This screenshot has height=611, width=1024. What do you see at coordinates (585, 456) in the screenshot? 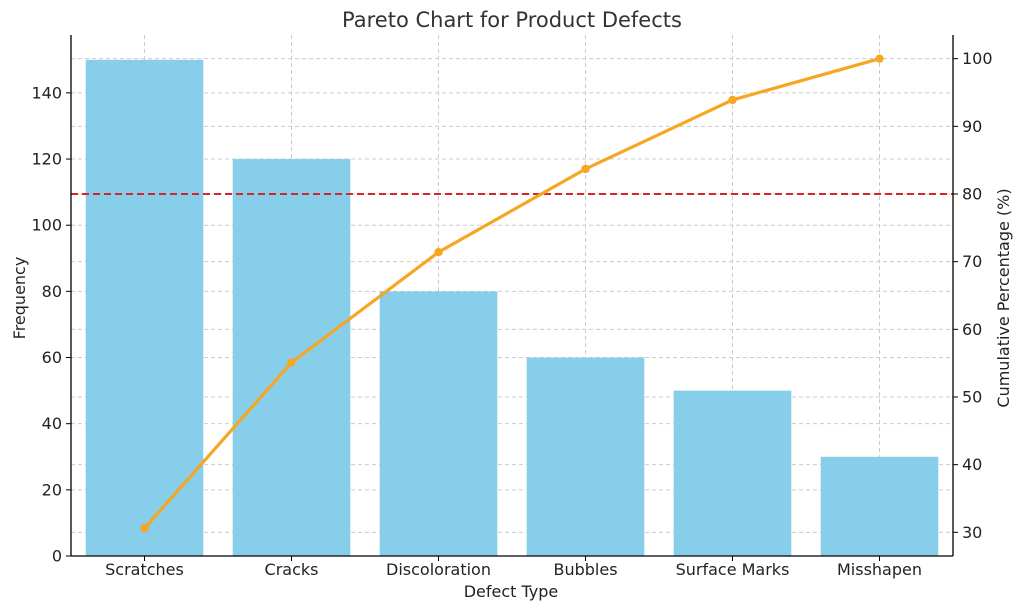
I see `bar-bubbles` at bounding box center [585, 456].